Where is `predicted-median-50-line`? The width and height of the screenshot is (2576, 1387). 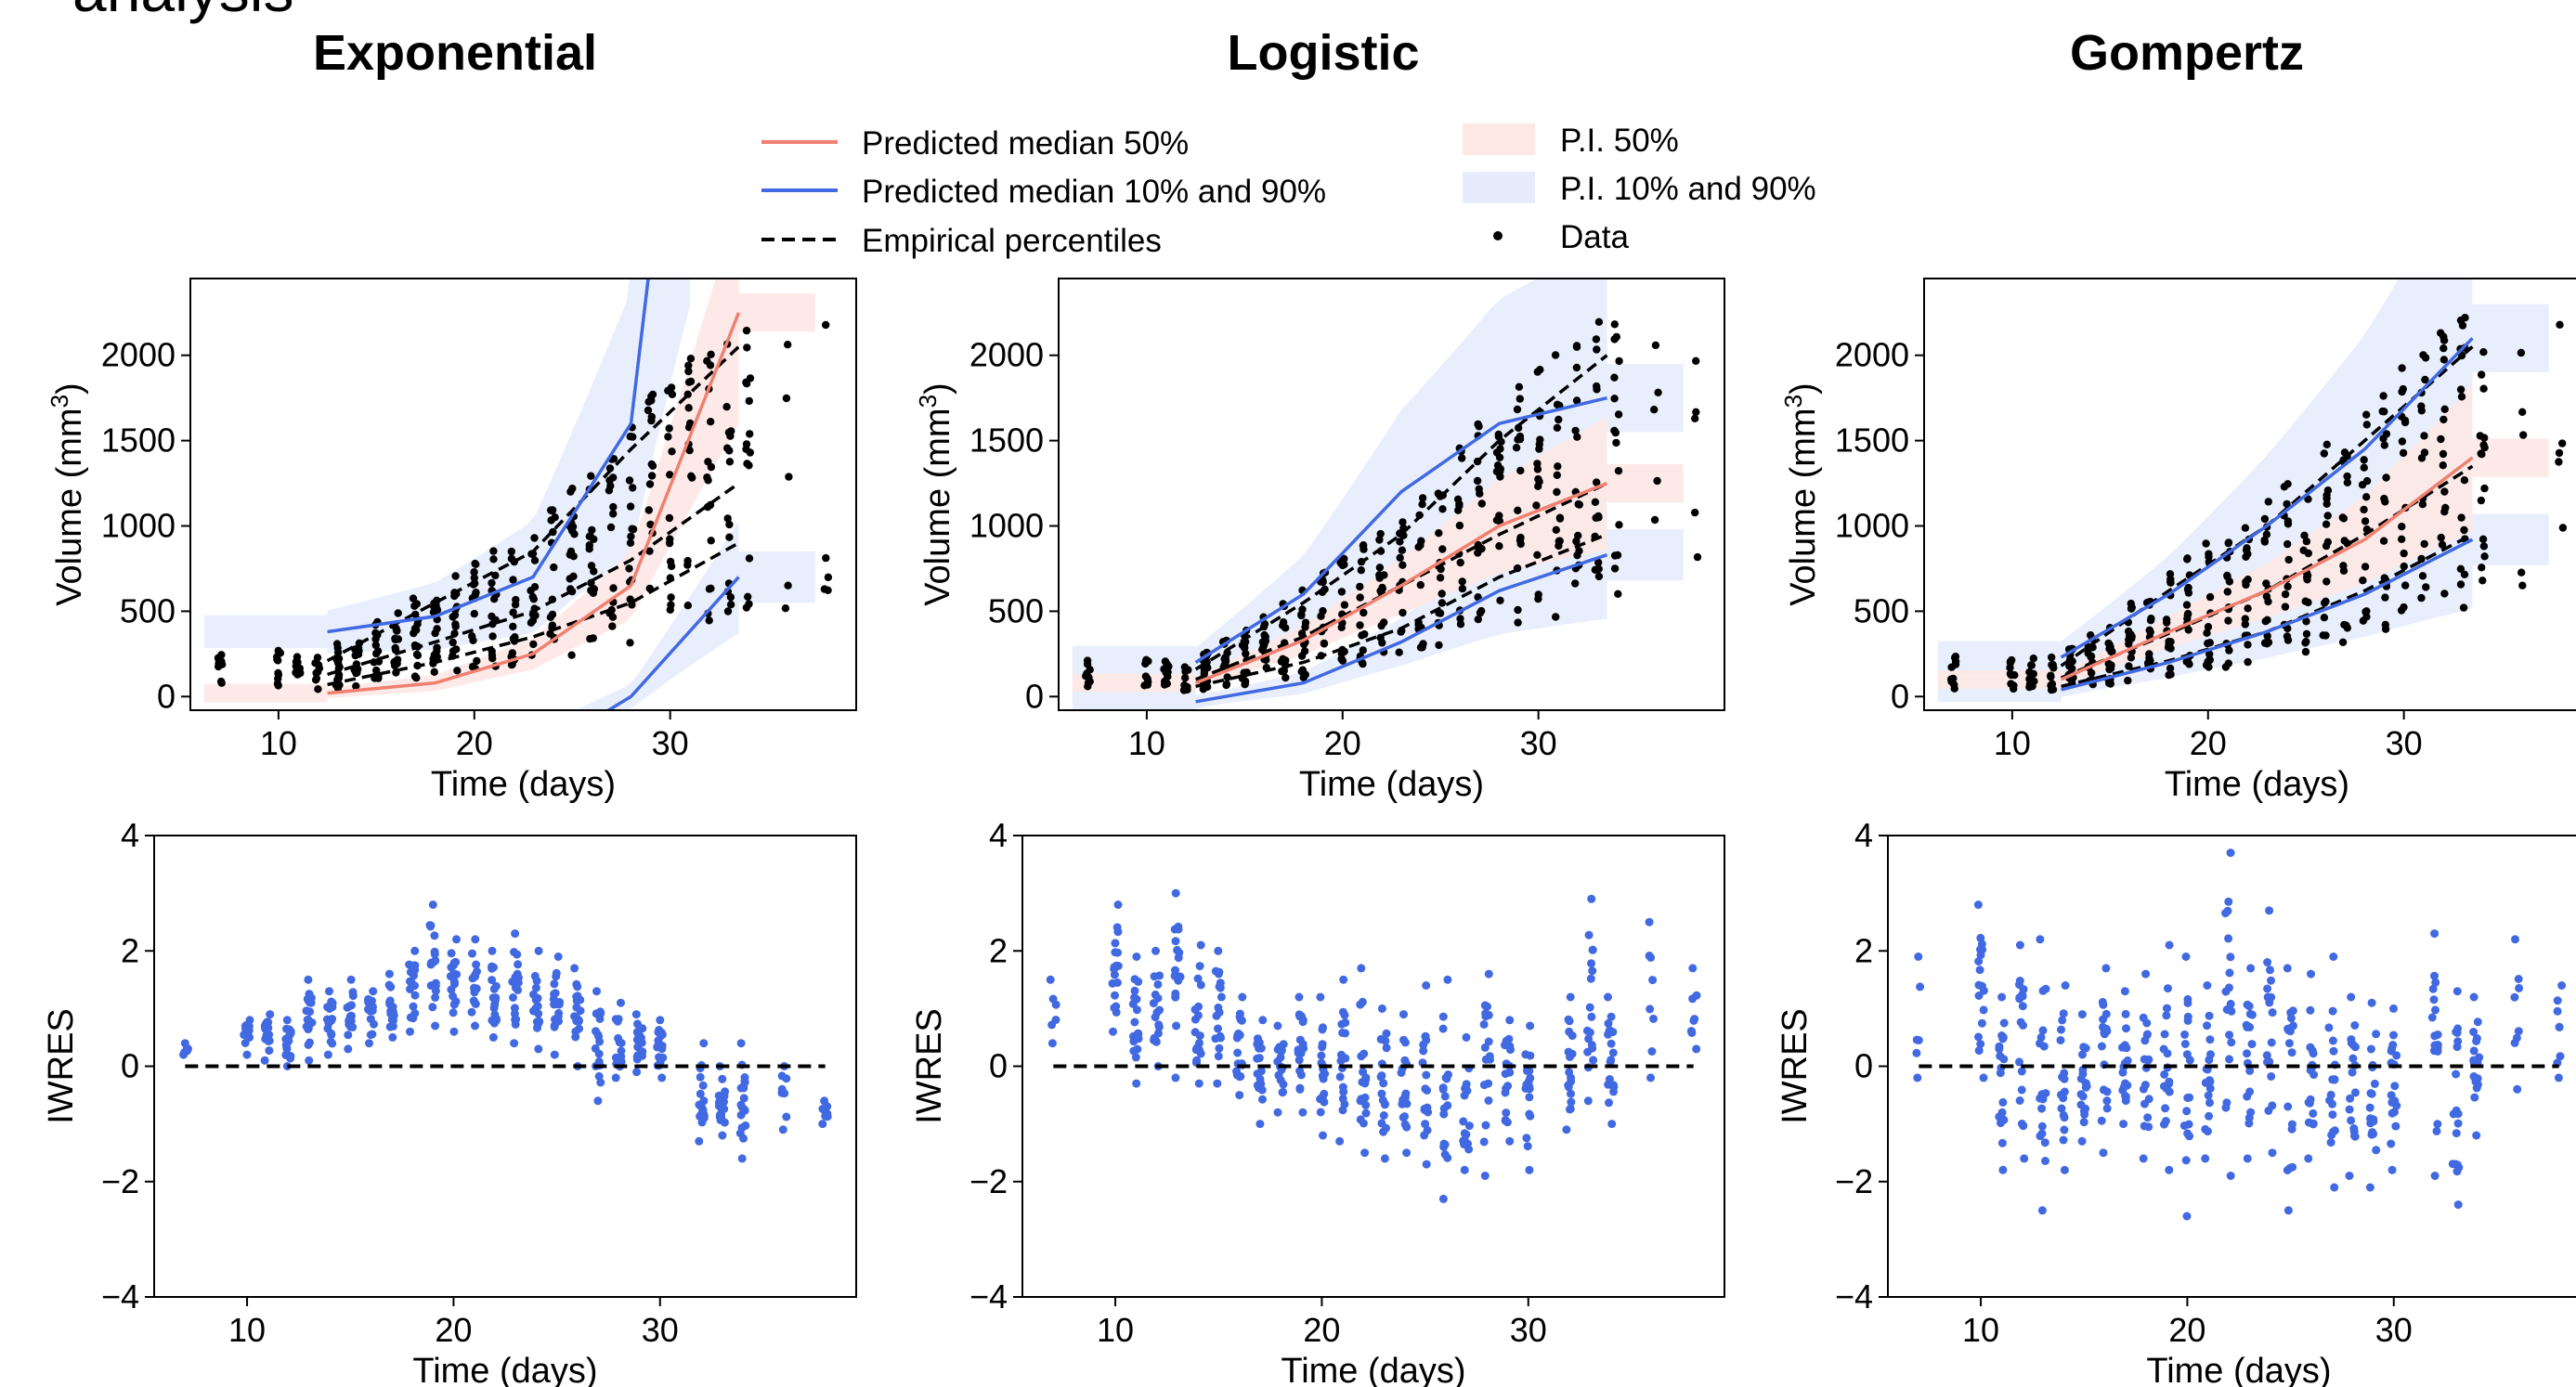
predicted-median-50-line is located at coordinates (1401, 583).